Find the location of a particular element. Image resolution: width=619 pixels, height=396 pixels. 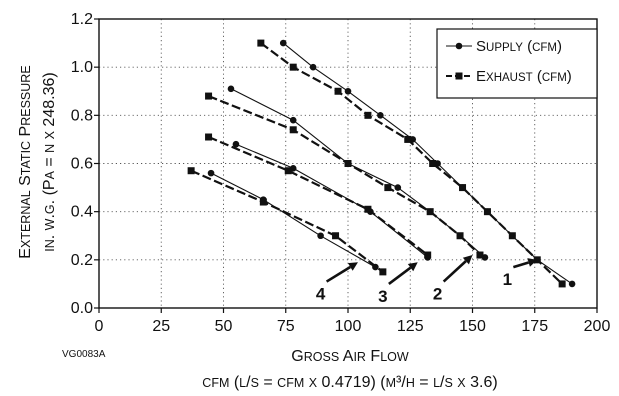

y-tick-label: 1.0 is located at coordinates (82, 67).